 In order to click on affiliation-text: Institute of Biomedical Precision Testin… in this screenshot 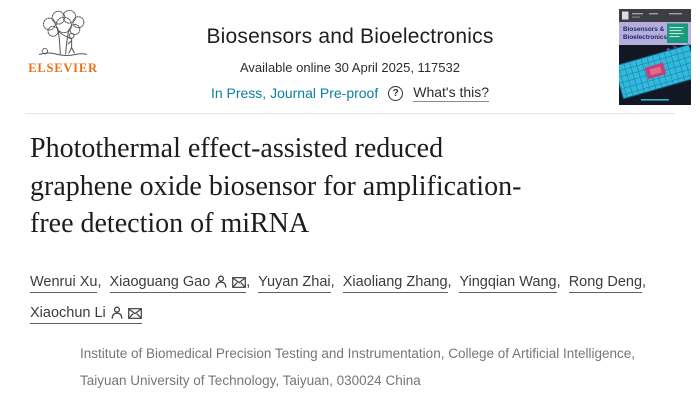, I will do `click(358, 367)`.